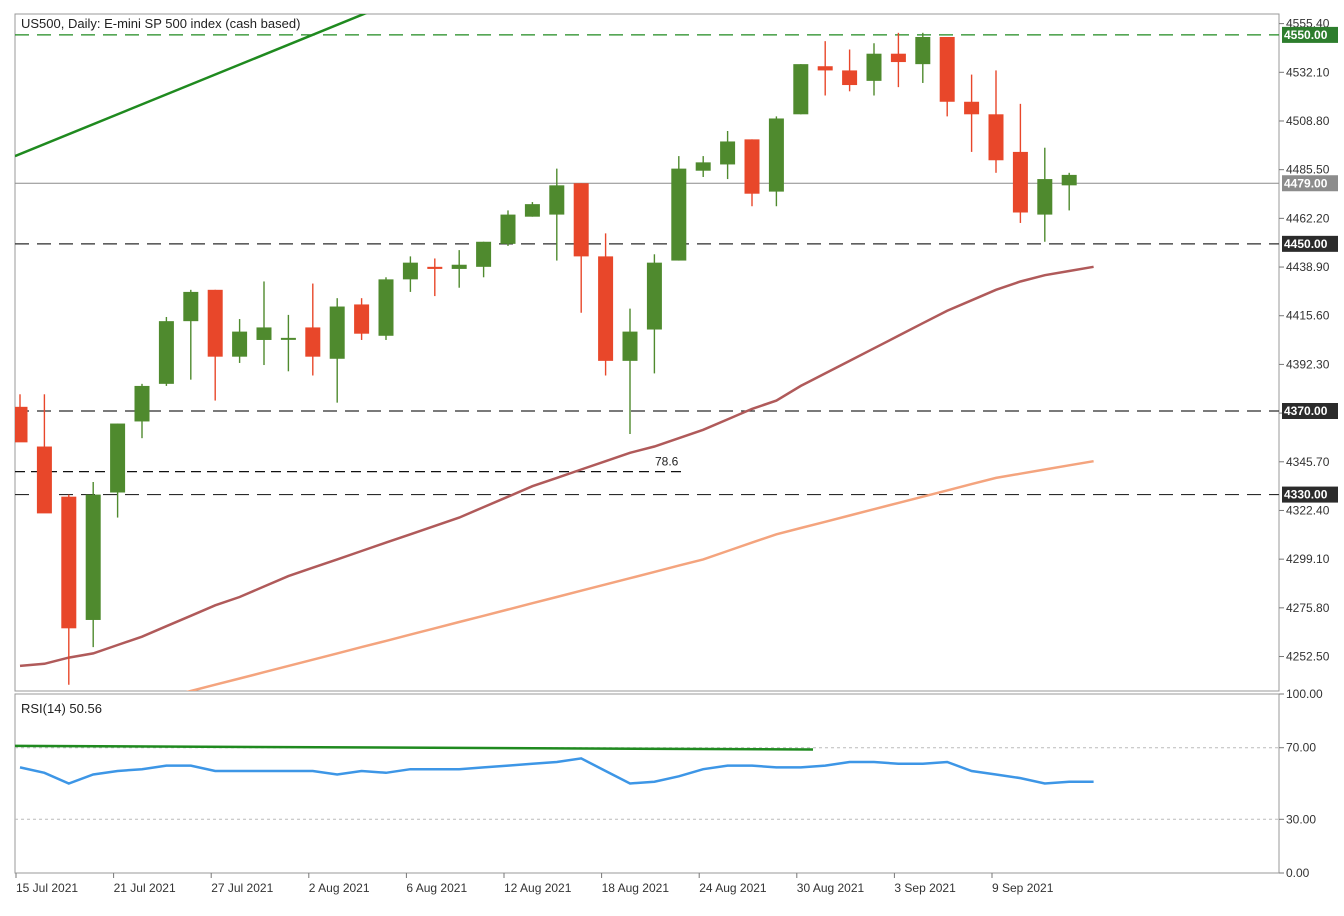 This screenshot has width=1344, height=916. Describe the element at coordinates (1306, 495) in the screenshot. I see `level-price-text: 4330.00` at that location.